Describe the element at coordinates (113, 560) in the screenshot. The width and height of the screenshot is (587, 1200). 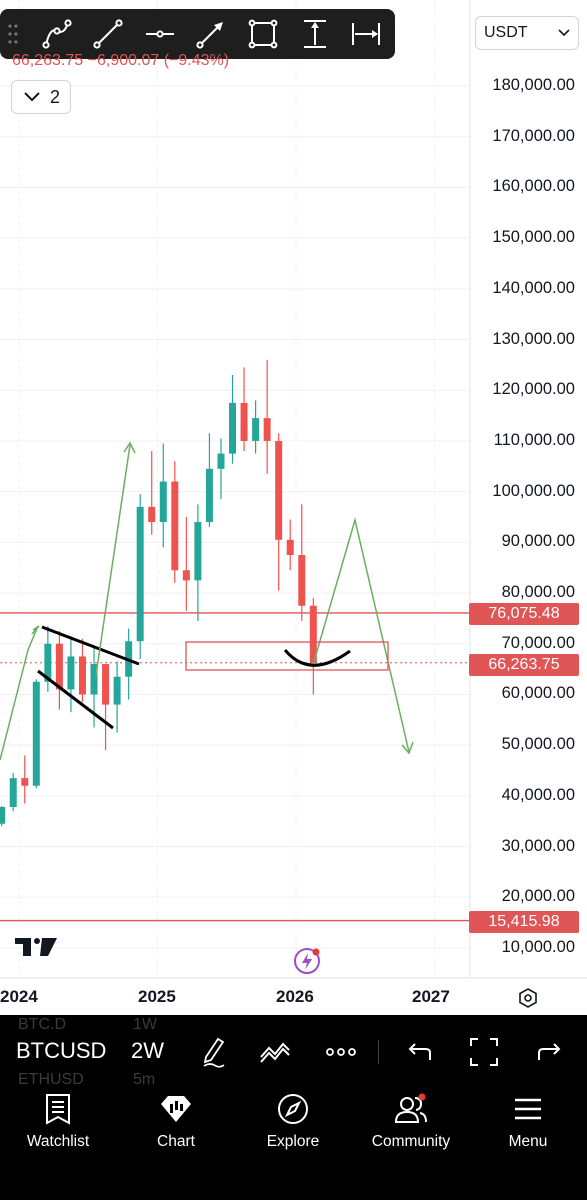
I see `projection-path-2024` at that location.